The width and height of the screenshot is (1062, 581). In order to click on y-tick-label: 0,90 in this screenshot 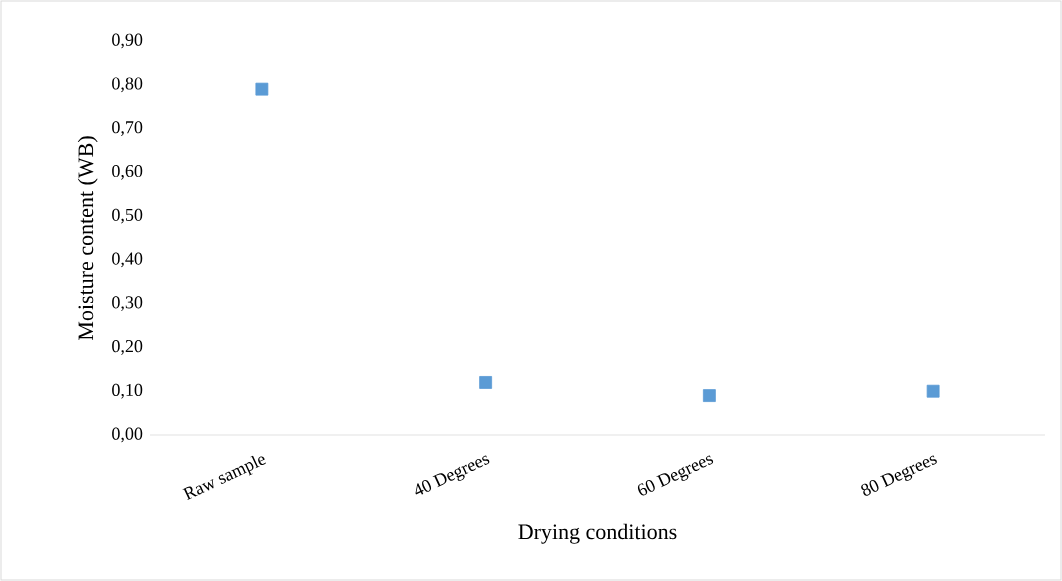, I will do `click(127, 41)`.